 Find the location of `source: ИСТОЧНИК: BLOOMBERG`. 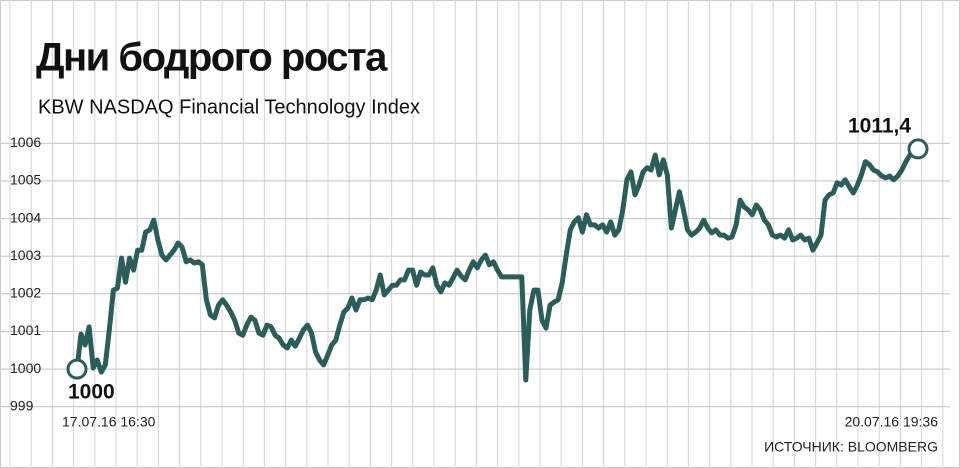

source: ИСТОЧНИК: BLOOMBERG is located at coordinates (851, 447).